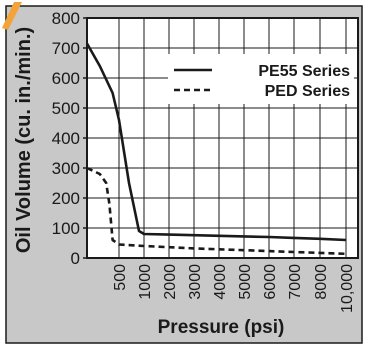  I want to click on x-axis-label: Pressure (psi), so click(221, 327).